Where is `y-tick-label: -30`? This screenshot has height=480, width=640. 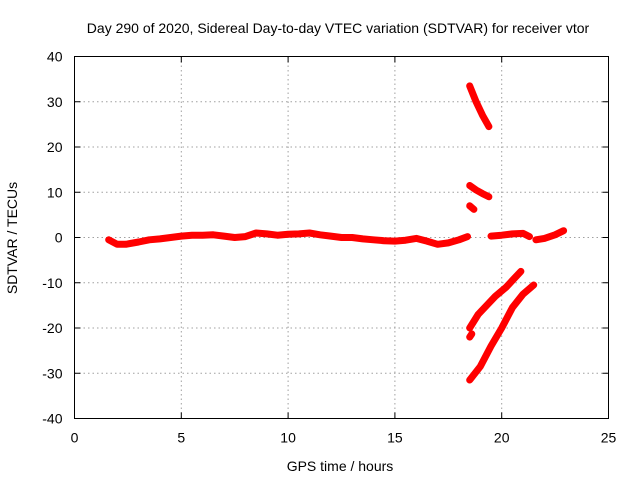 y-tick-label: -30 is located at coordinates (52, 373).